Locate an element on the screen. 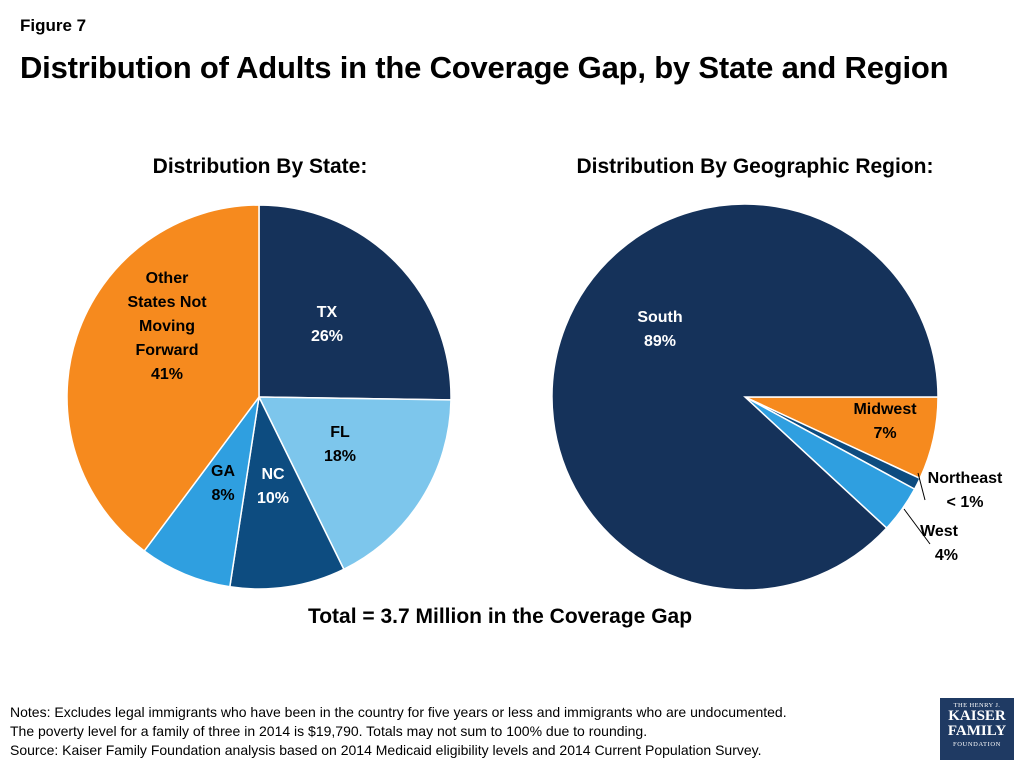 This screenshot has height=768, width=1024. pie-slice-ga is located at coordinates (201, 492).